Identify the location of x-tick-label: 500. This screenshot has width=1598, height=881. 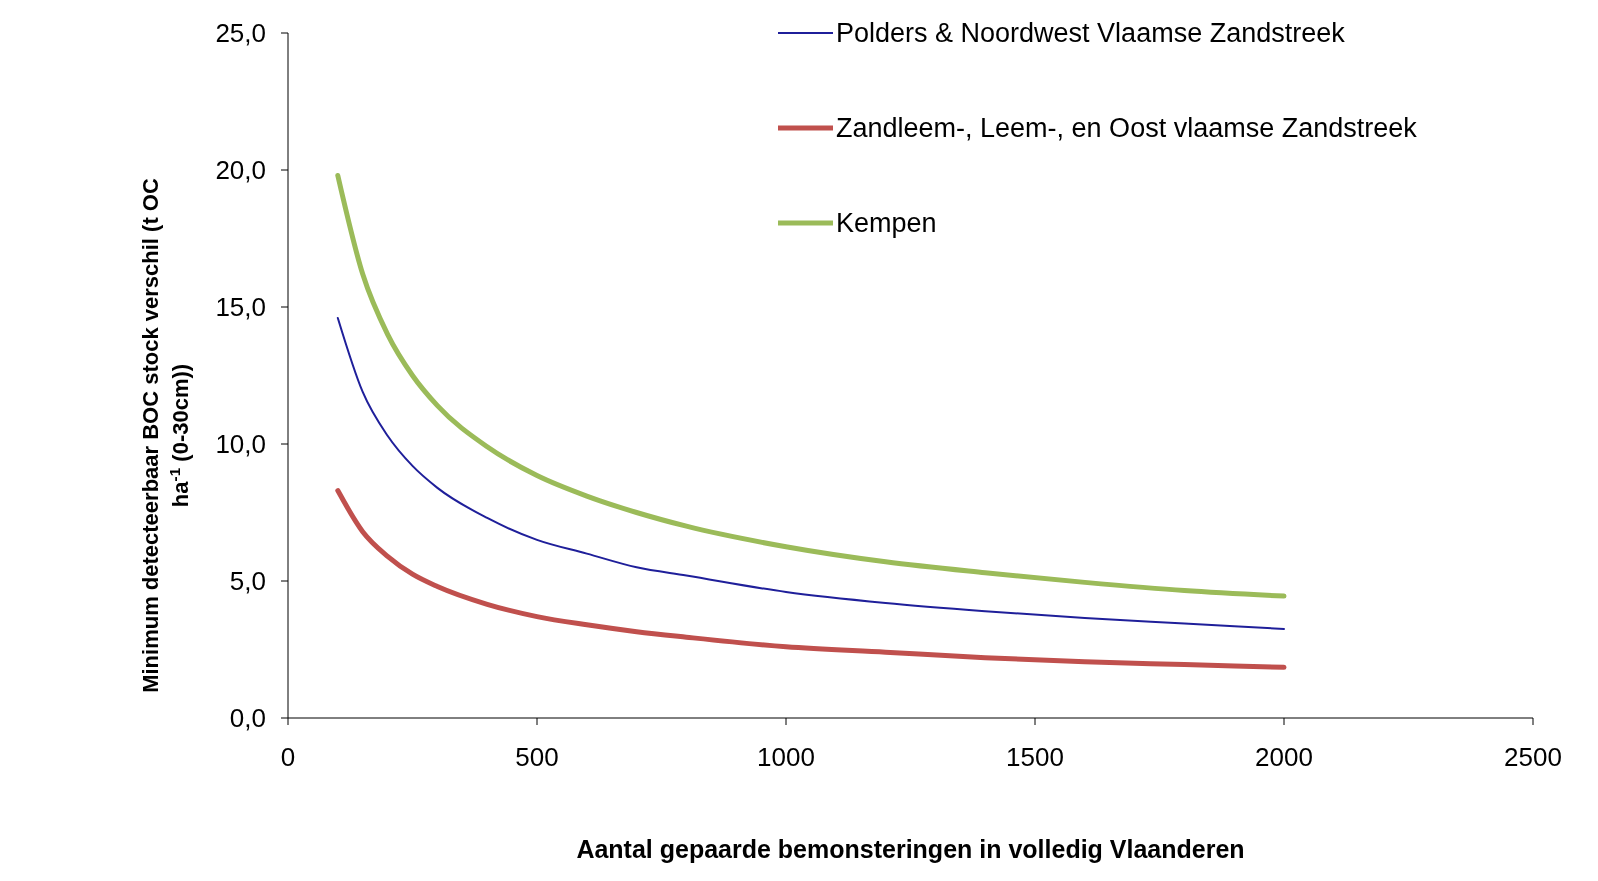
(537, 757).